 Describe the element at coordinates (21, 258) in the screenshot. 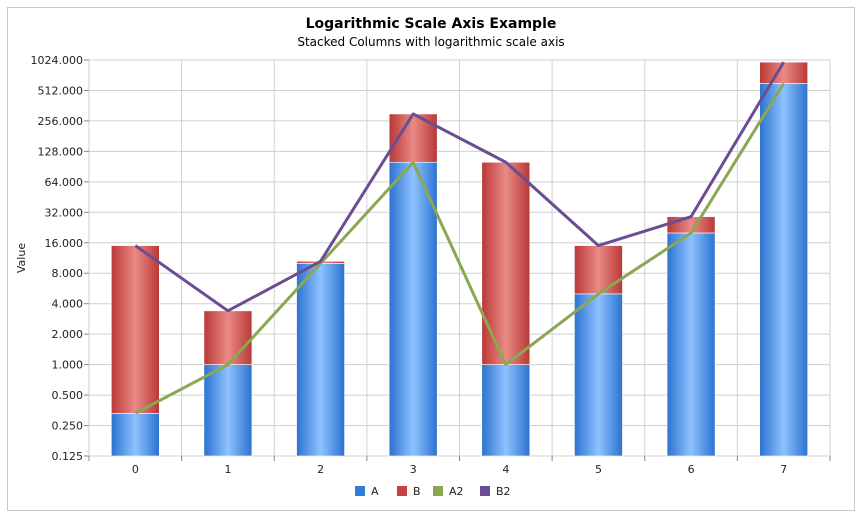

I see `y-axis-label: Value` at that location.